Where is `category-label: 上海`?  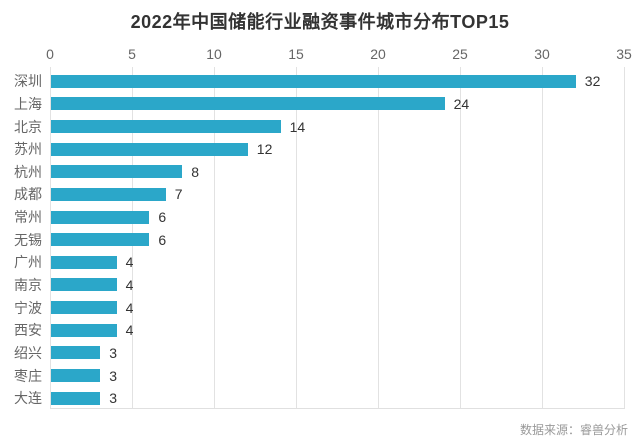 category-label: 上海 is located at coordinates (28, 103).